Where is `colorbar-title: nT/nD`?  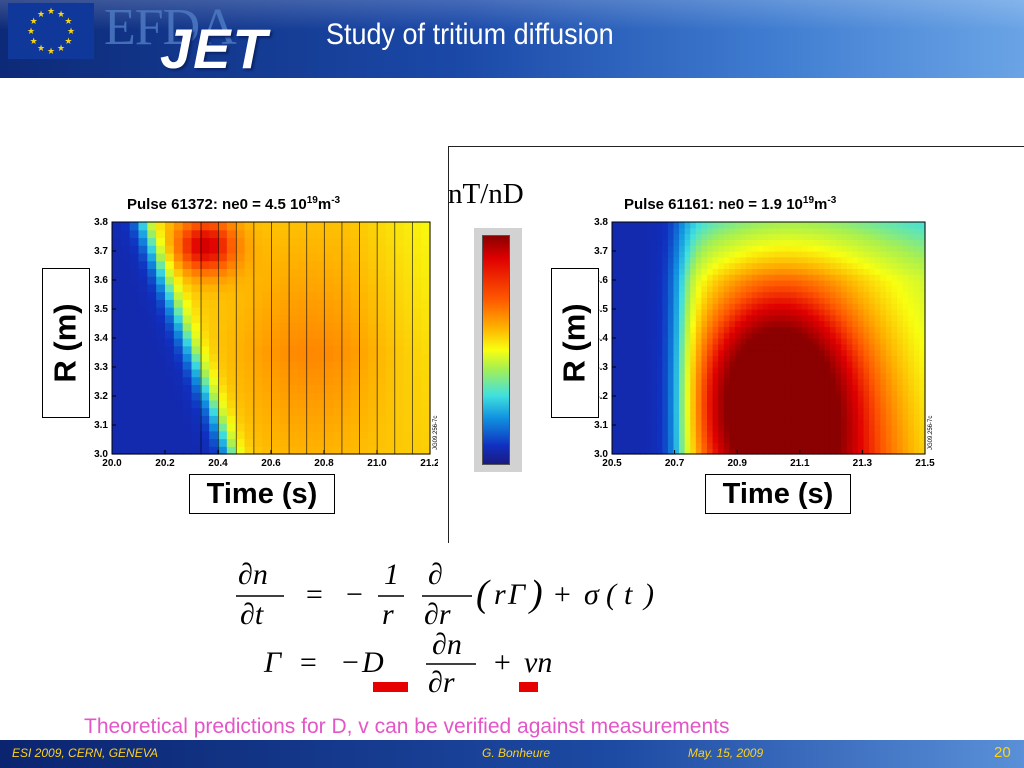
colorbar-title: nT/nD is located at coordinates (486, 194).